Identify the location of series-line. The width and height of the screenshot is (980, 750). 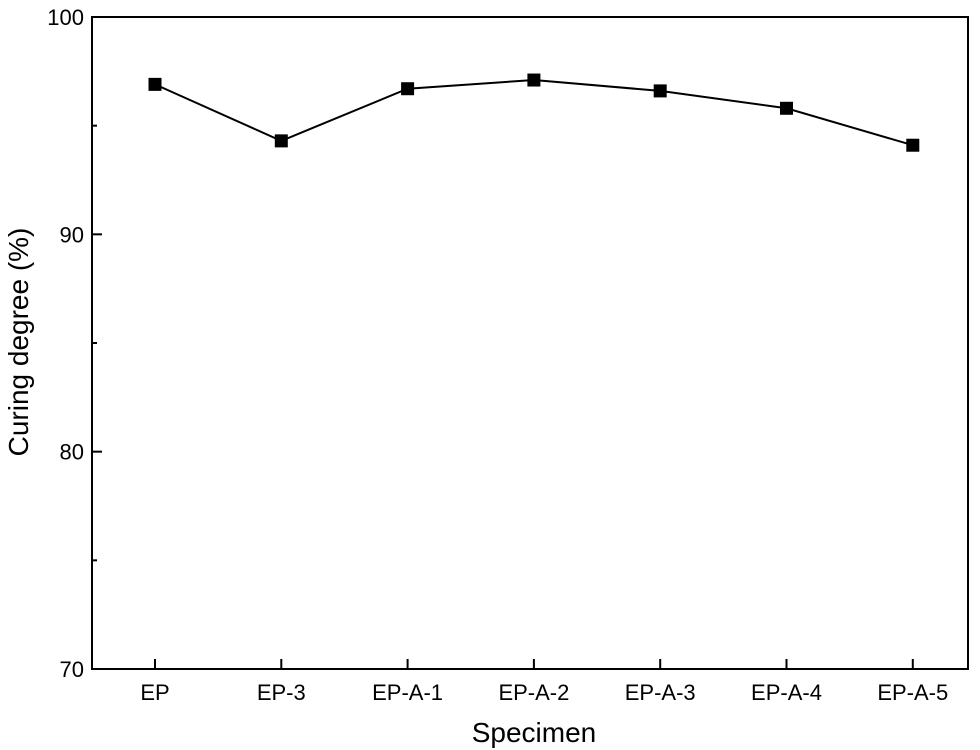
(534, 113).